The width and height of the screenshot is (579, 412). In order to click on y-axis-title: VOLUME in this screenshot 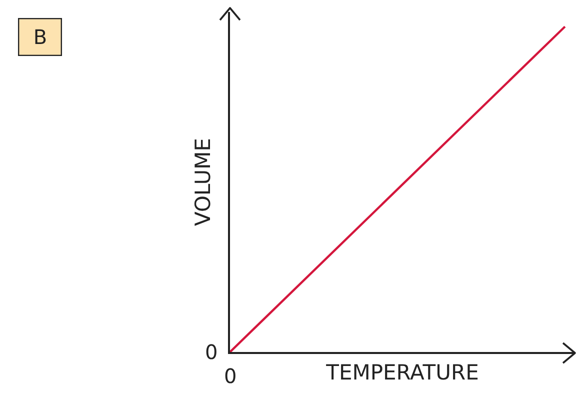, I will do `click(202, 182)`.